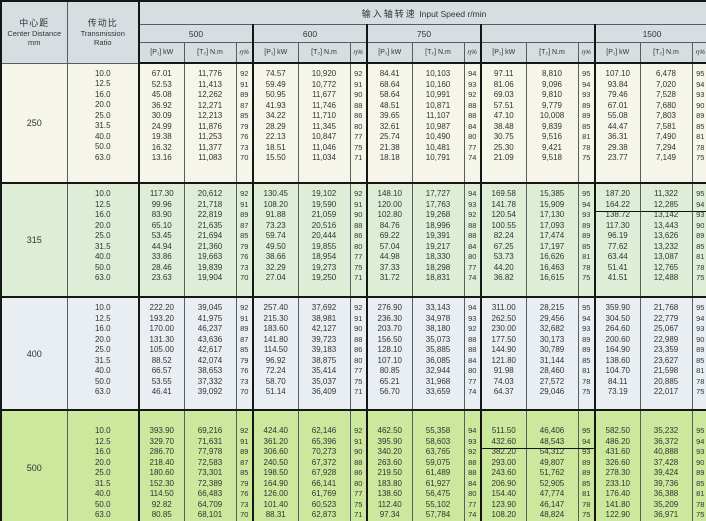  Describe the element at coordinates (275, 147) in the screenshot. I see `value: 18.51` at that location.